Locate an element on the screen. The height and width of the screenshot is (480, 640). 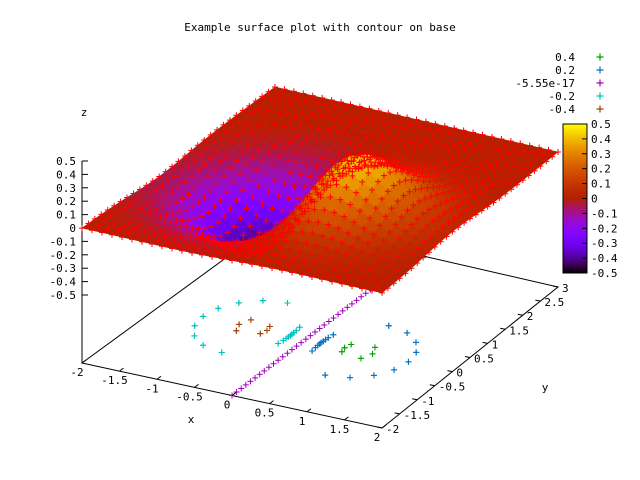
y-tick-label: -2 is located at coordinates (392, 429).